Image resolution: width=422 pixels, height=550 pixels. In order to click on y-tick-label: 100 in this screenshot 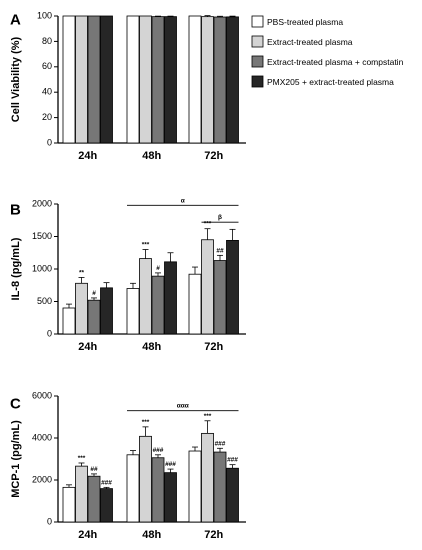, I will do `click(44, 15)`.